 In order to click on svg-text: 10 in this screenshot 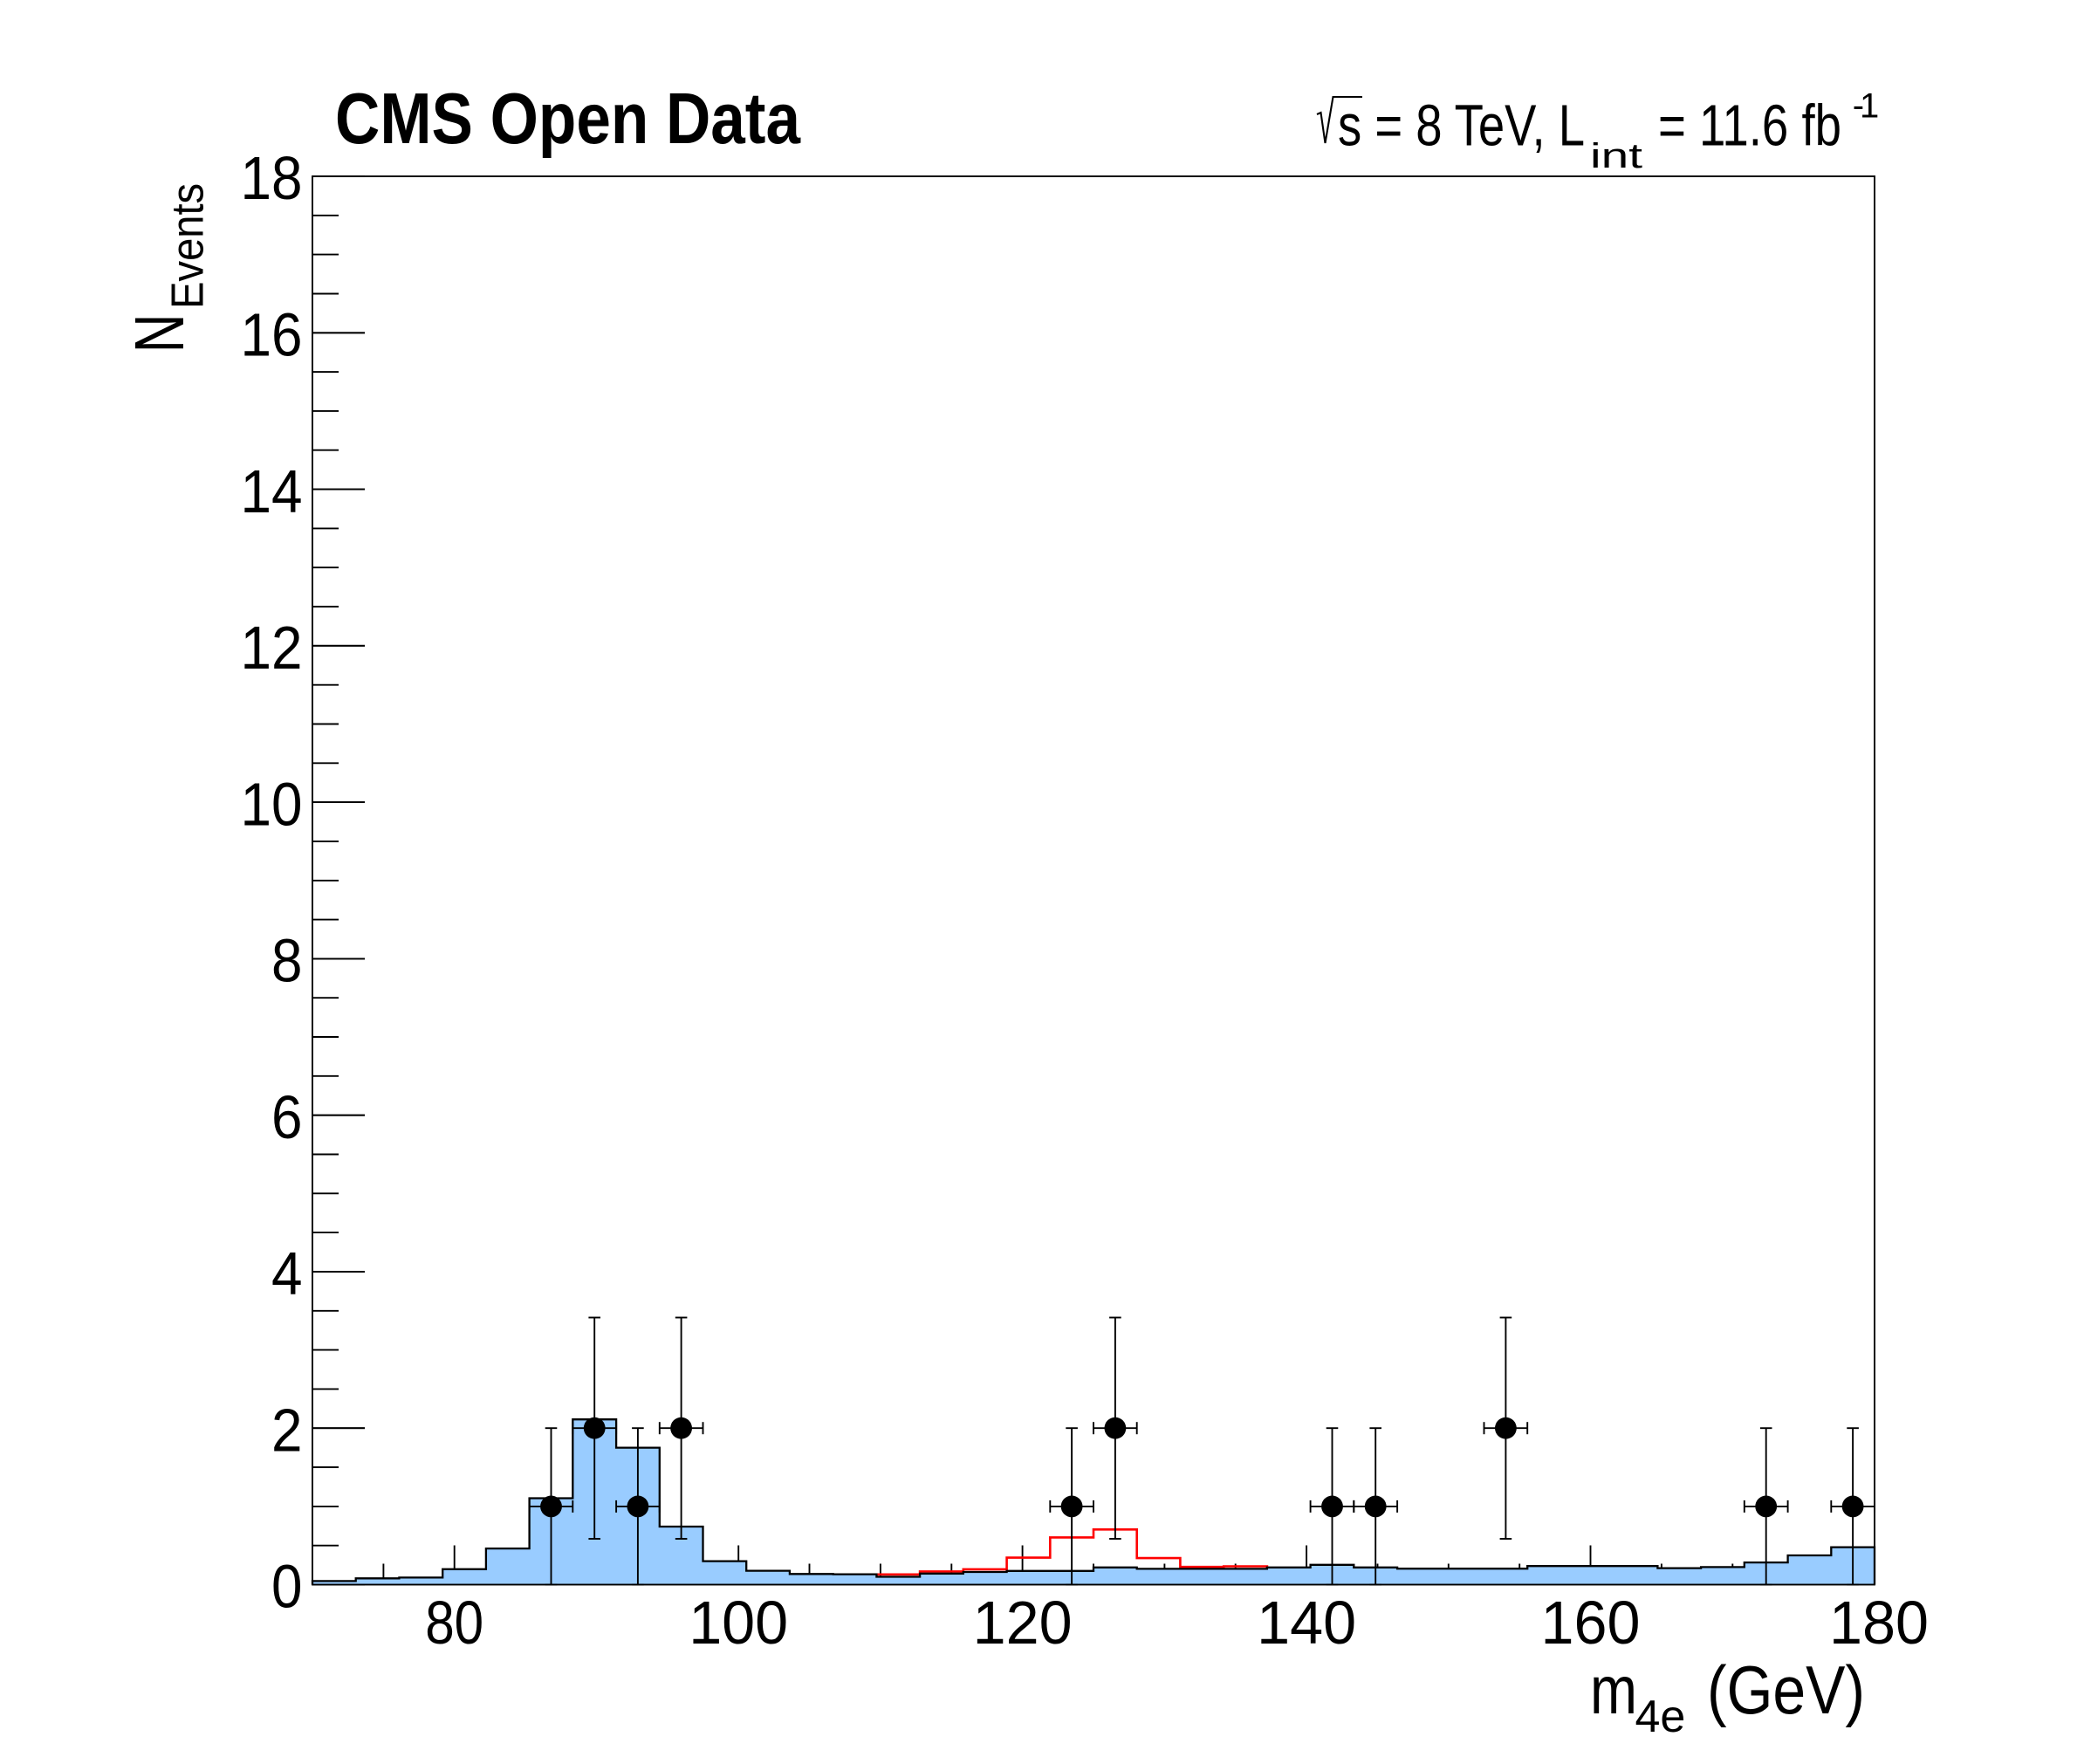, I will do `click(272, 804)`.